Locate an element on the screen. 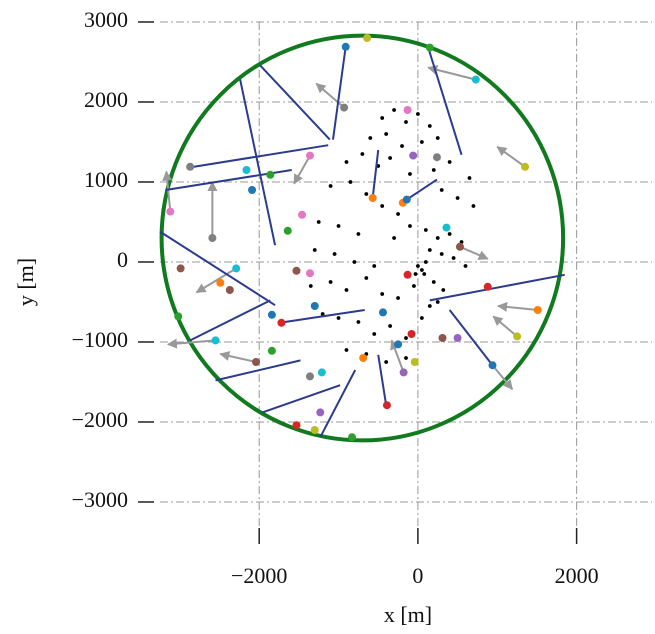 This screenshot has height=634, width=655. y-tick-label: 1000 is located at coordinates (106, 179).